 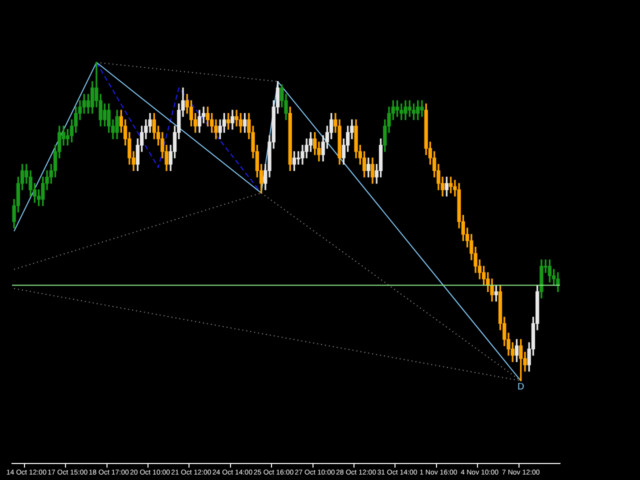 What do you see at coordinates (520, 387) in the screenshot?
I see `annotation: D` at bounding box center [520, 387].